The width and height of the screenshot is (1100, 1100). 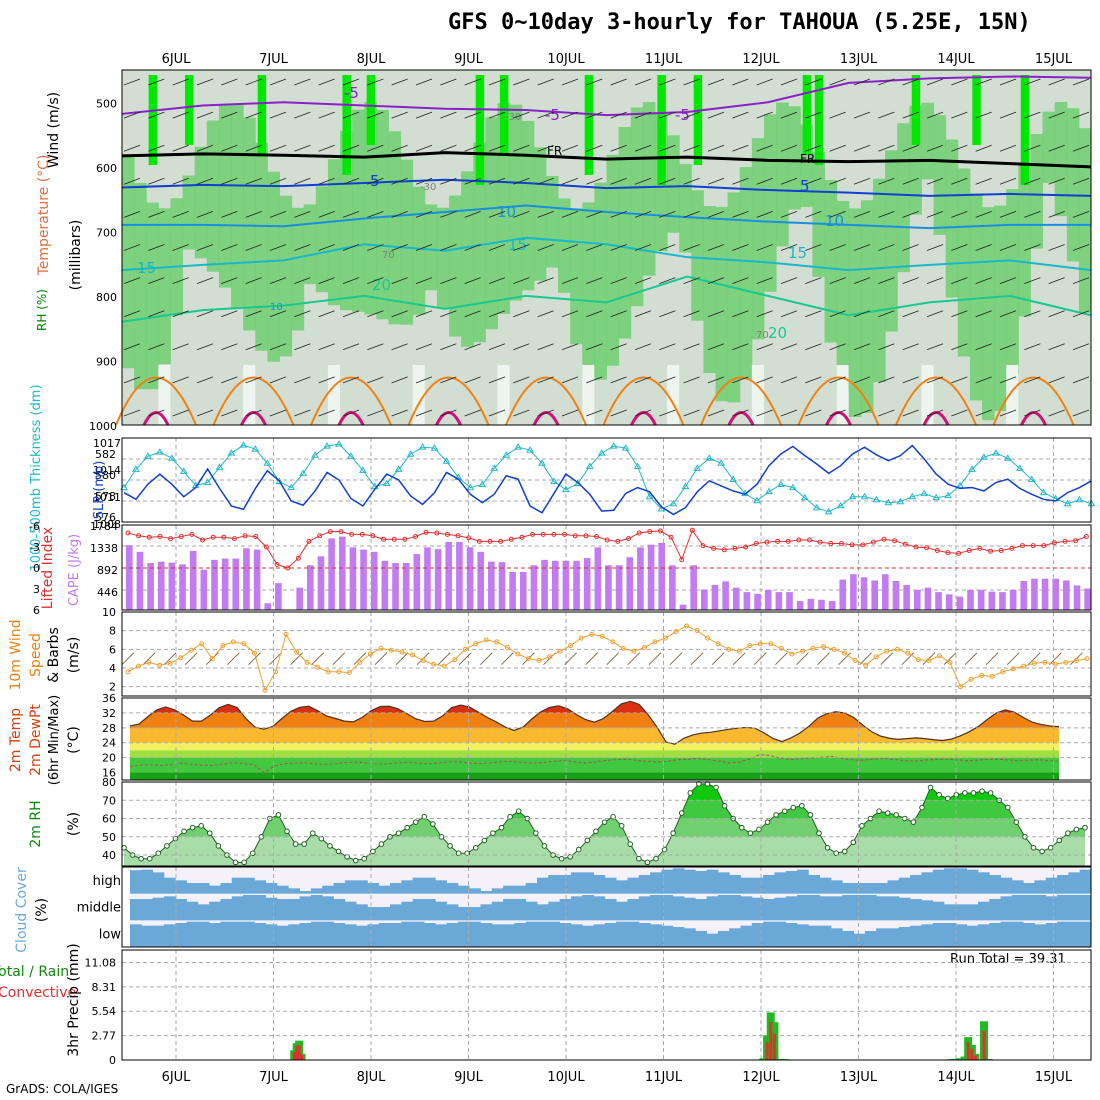 I want to click on day-tick-label: 15JUL, so click(x=1054, y=1077).